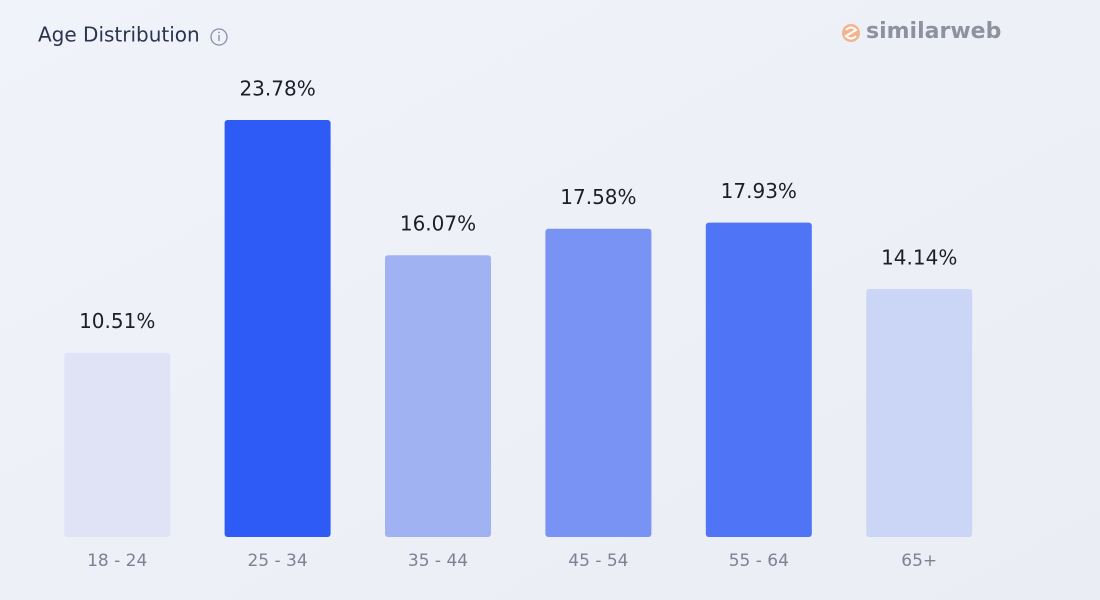 The width and height of the screenshot is (1100, 600). What do you see at coordinates (119, 35) in the screenshot?
I see `chart-title: Age Distribution` at bounding box center [119, 35].